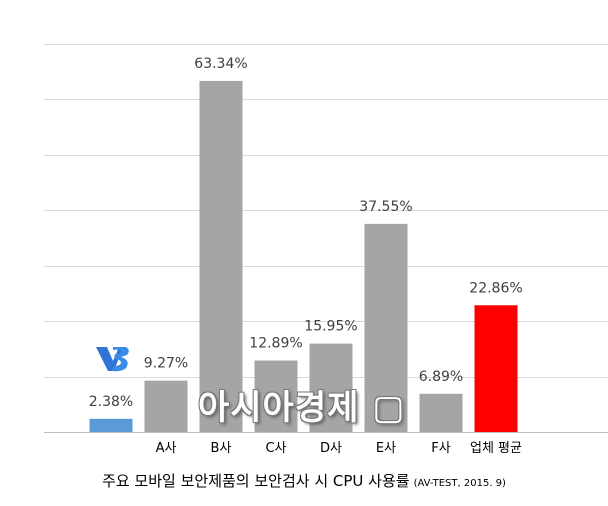 This screenshot has height=506, width=608. I want to click on category-label: E사, so click(386, 448).